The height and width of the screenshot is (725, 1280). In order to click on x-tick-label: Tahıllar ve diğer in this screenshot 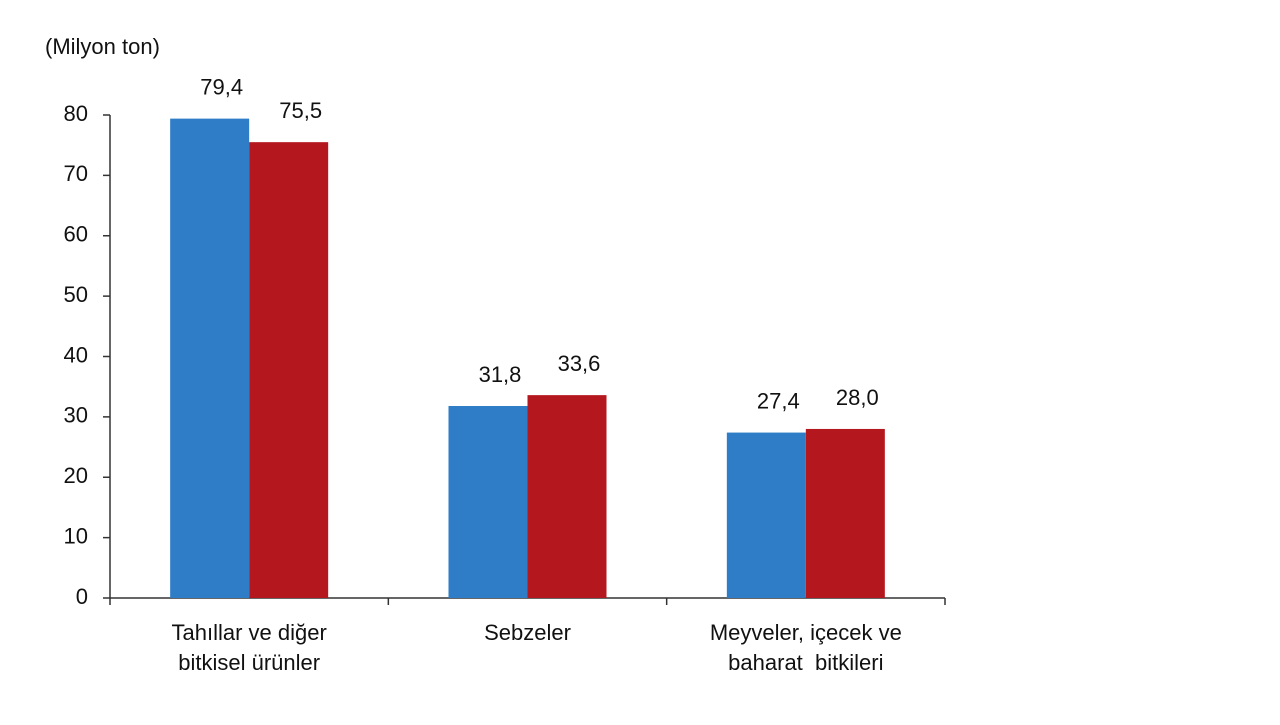, I will do `click(249, 632)`.